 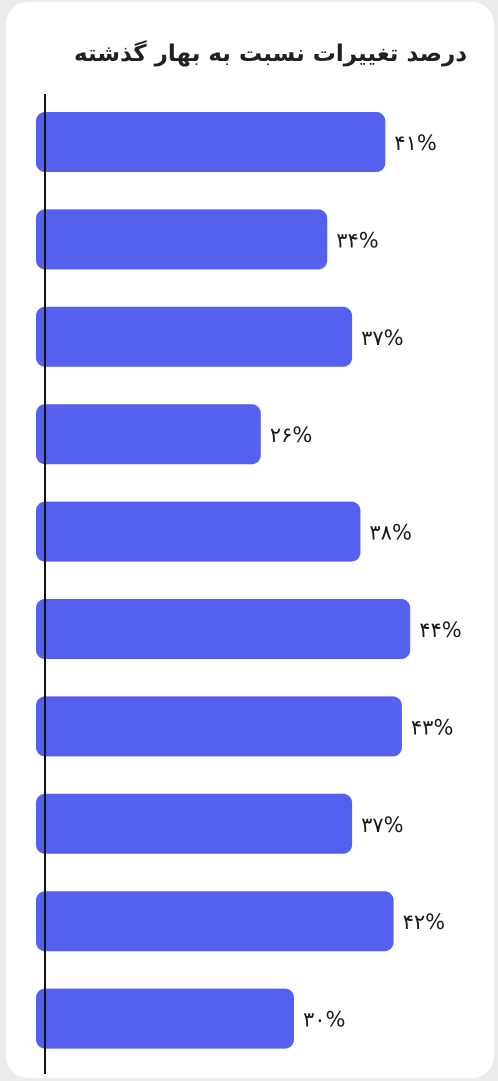 What do you see at coordinates (415, 143) in the screenshot?
I see `value-label-1: ۴۱%` at bounding box center [415, 143].